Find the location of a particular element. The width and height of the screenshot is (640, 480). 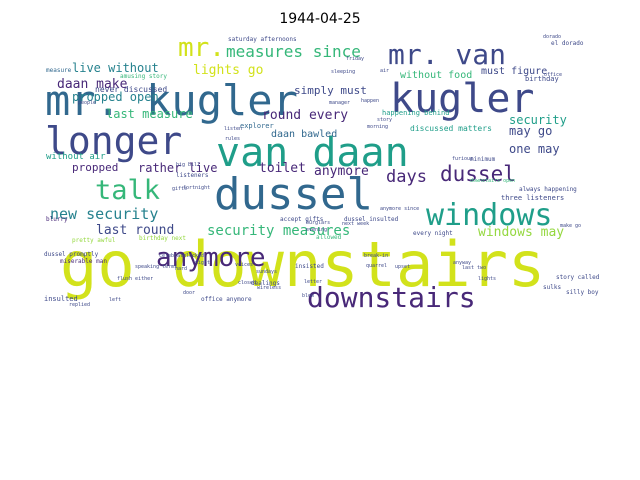

word-cloud-word: daan bawled is located at coordinates (304, 134).